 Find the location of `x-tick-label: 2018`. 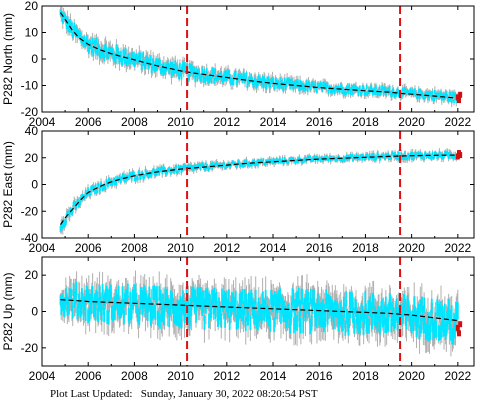

x-tick-label: 2018 is located at coordinates (365, 248).